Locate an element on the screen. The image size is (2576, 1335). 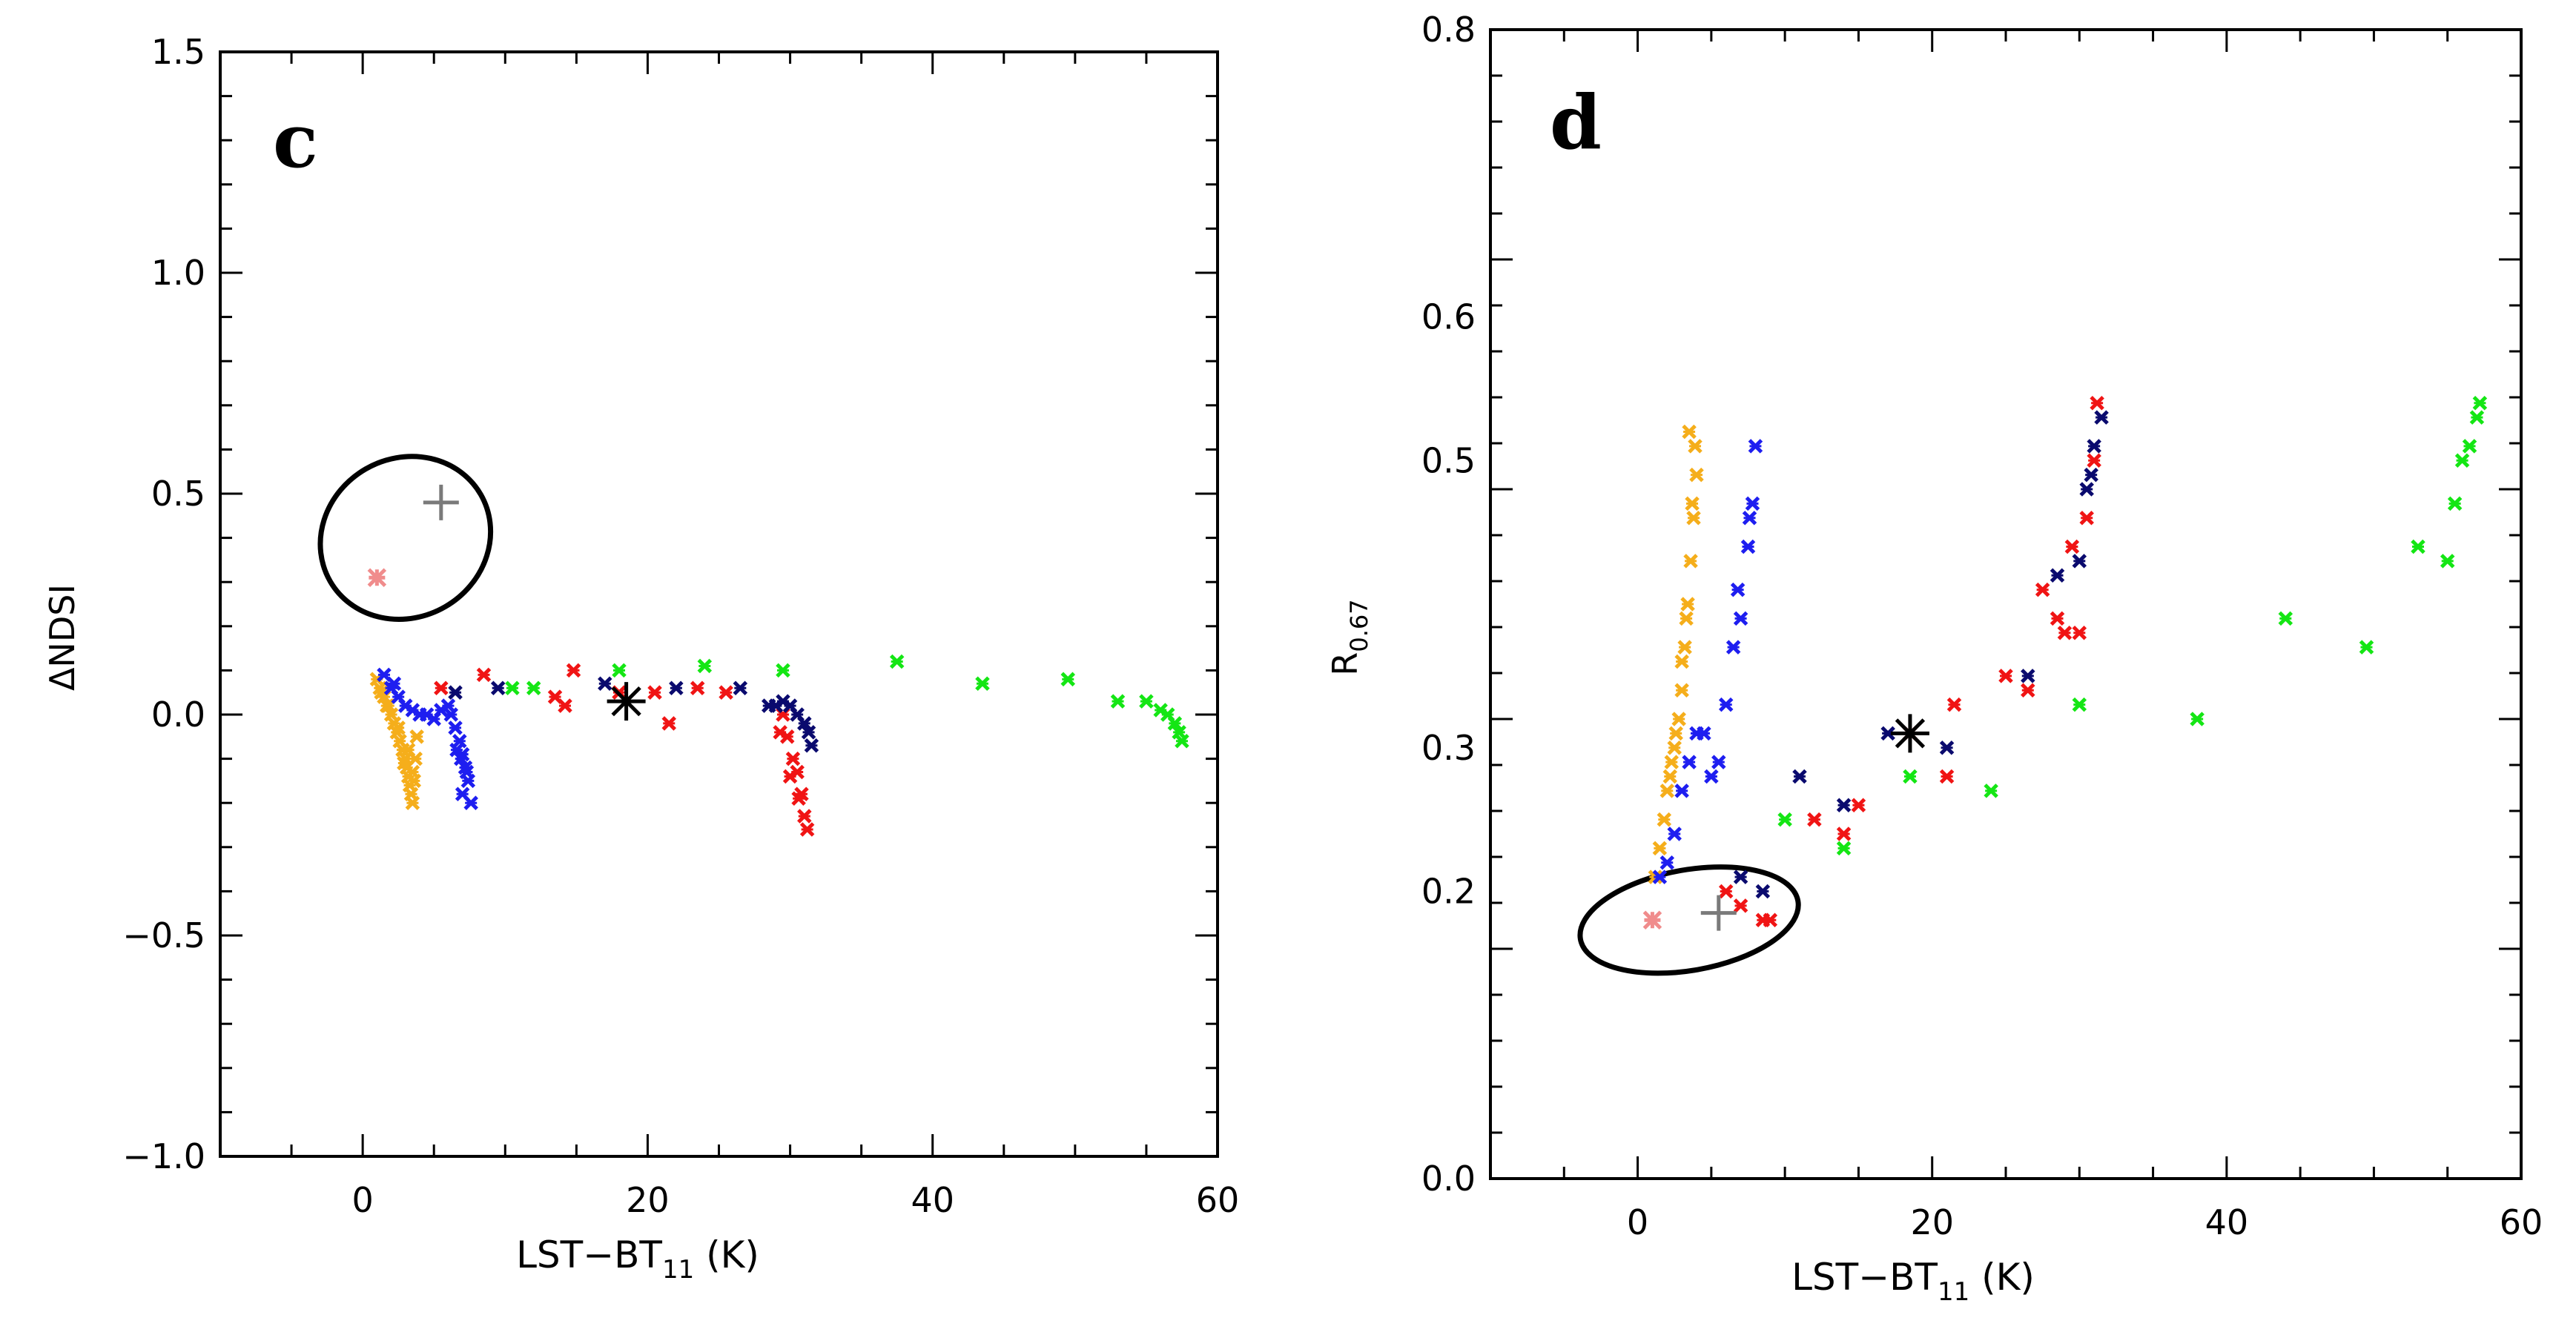
panel-d-xtick-label: 20 is located at coordinates (1932, 1222).